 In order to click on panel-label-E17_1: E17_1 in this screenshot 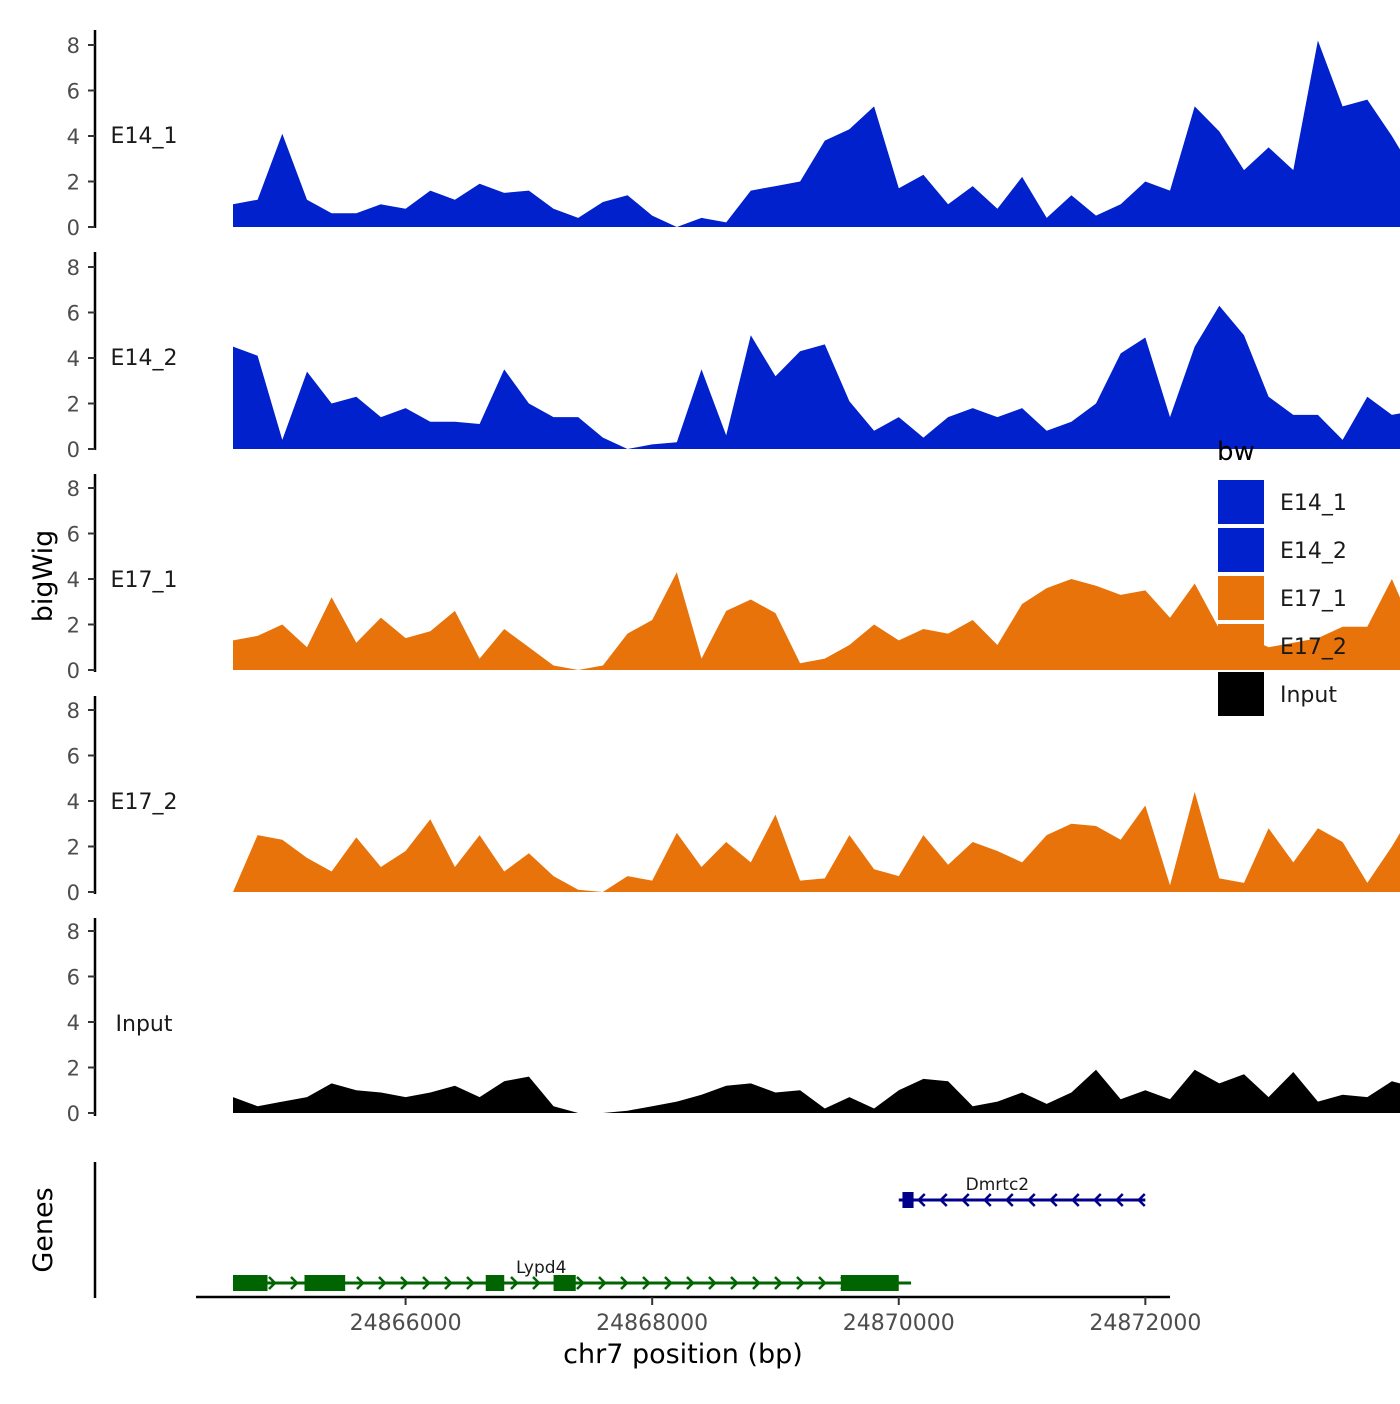, I will do `click(144, 580)`.